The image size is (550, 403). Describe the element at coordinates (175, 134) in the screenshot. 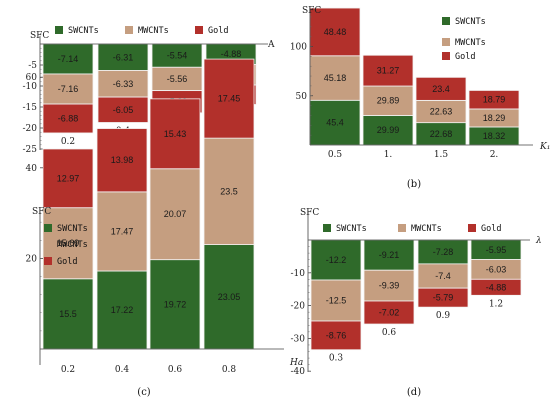

I see `bar-gold-0.6` at that location.